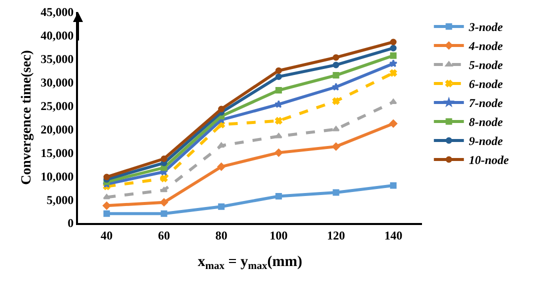 This screenshot has width=550, height=281. What do you see at coordinates (250, 263) in the screenshot?
I see `x-axis-title: x$_{max}$ = y$_{max}$(mm)` at bounding box center [250, 263].